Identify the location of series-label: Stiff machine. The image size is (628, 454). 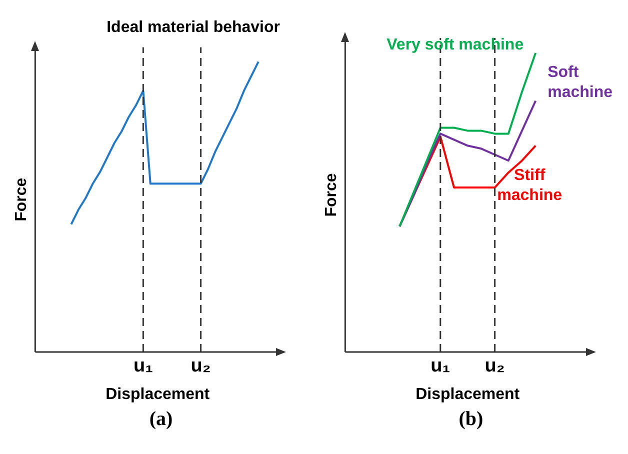
(529, 185).